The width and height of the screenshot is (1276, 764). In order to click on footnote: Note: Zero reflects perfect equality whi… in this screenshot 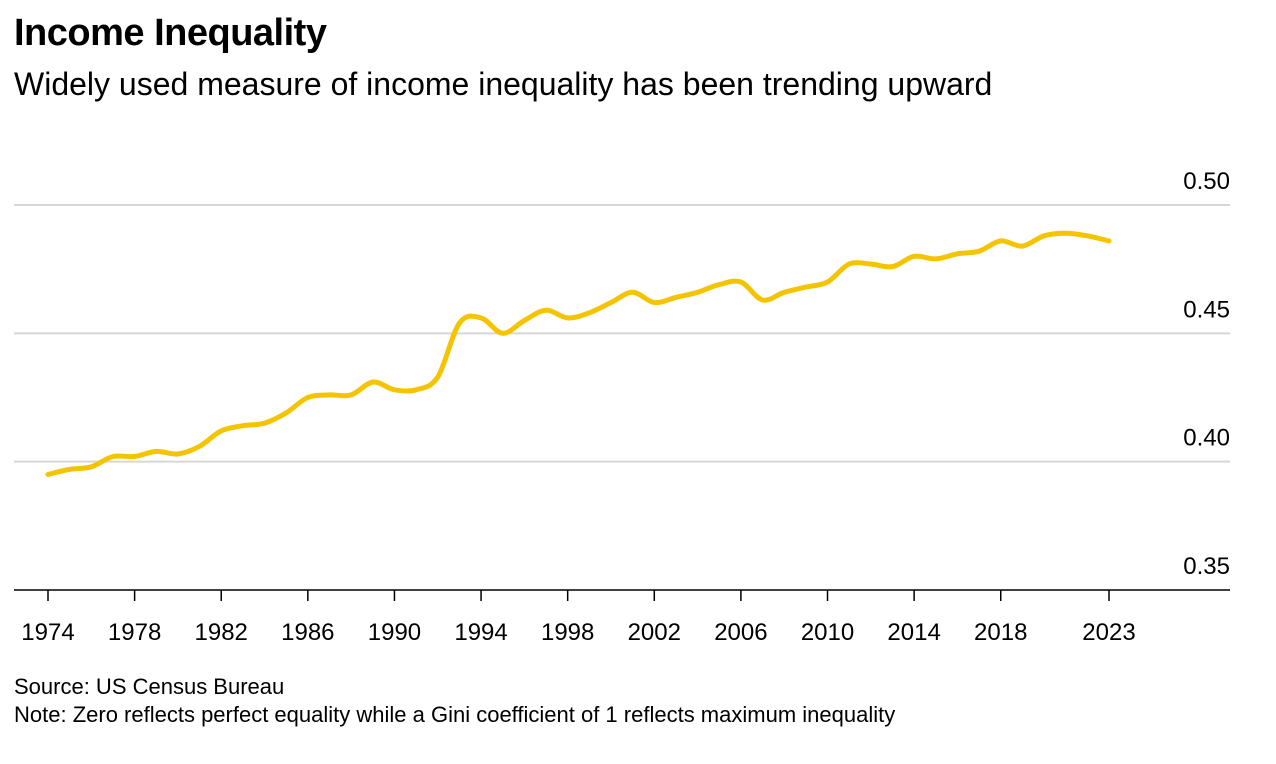, I will do `click(455, 714)`.